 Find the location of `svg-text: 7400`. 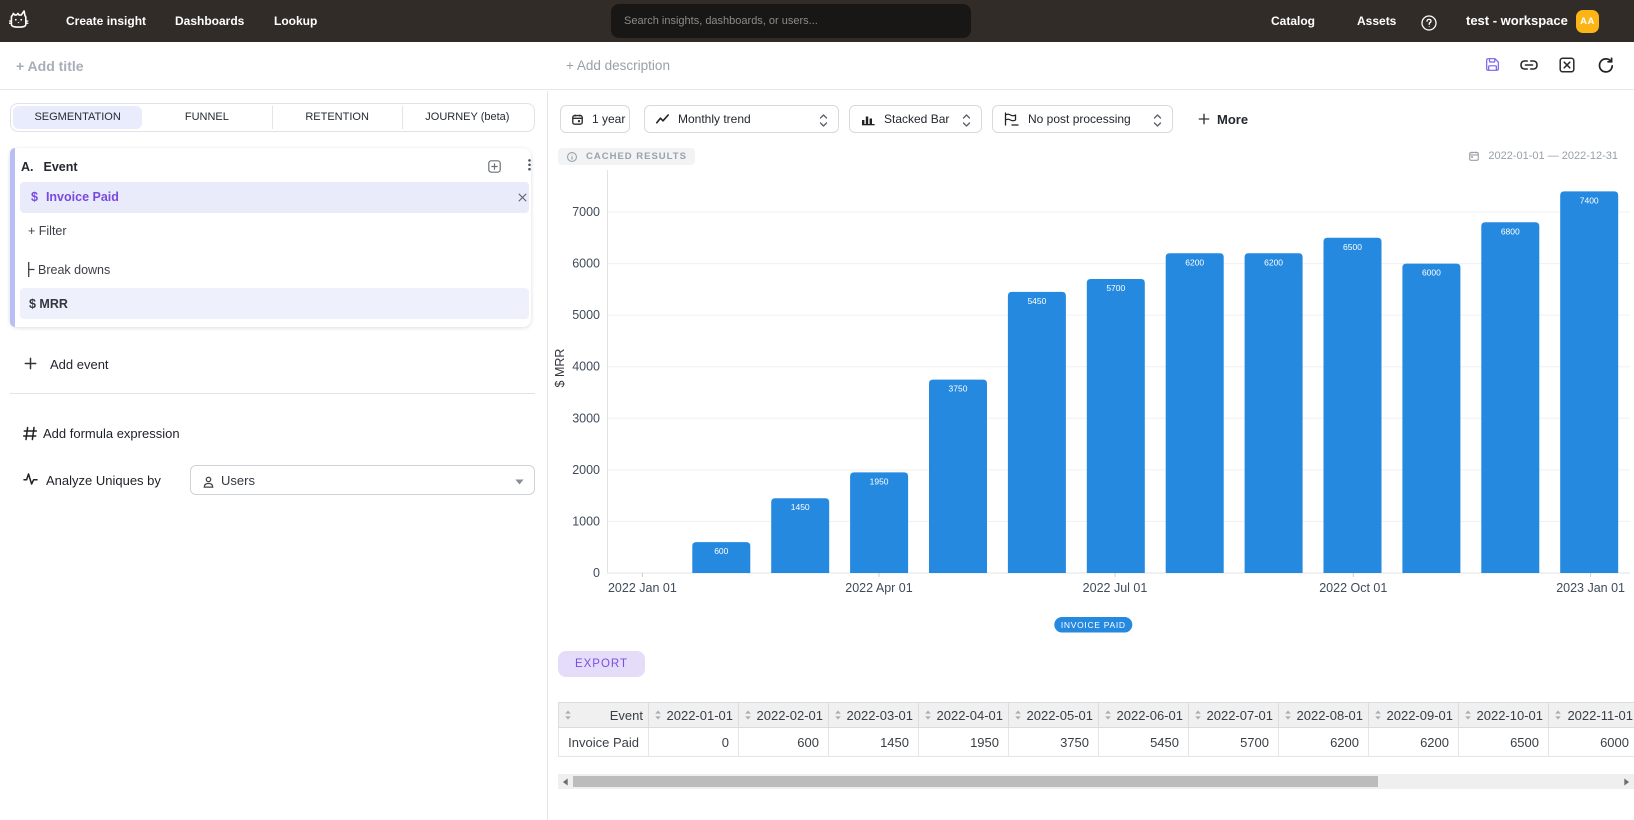

svg-text: 7400 is located at coordinates (1589, 200).